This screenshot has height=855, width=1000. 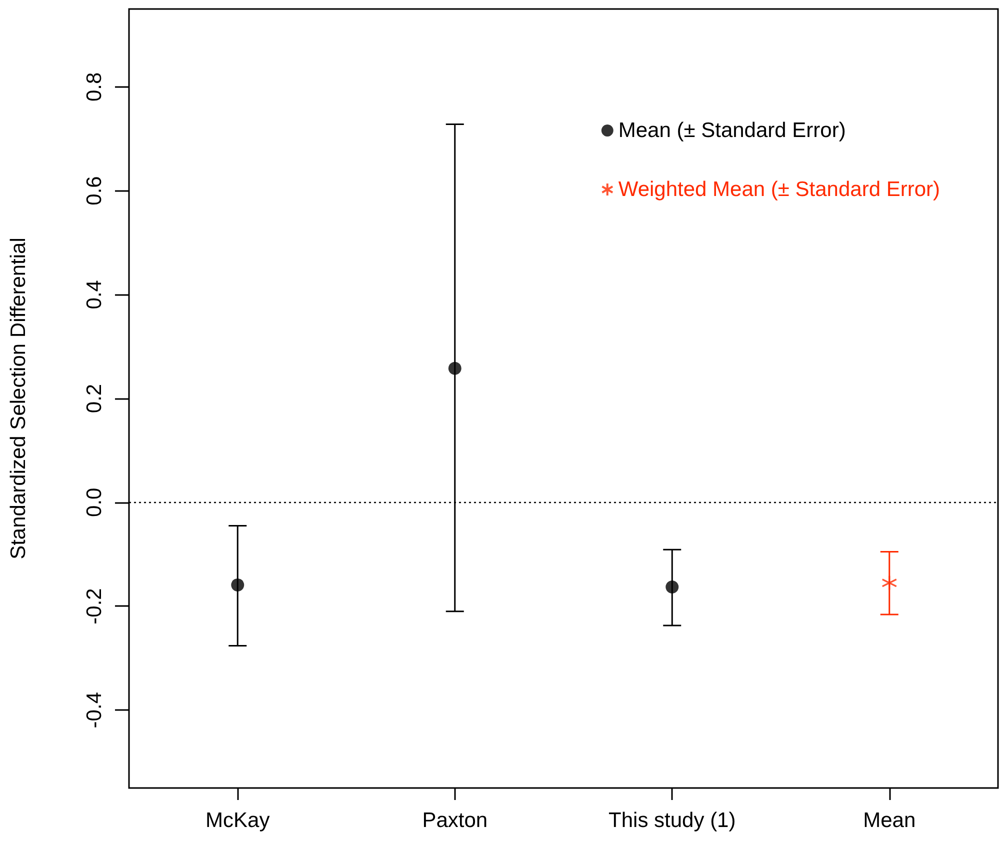 I want to click on y-tick-label: -0.4, so click(x=94, y=710).